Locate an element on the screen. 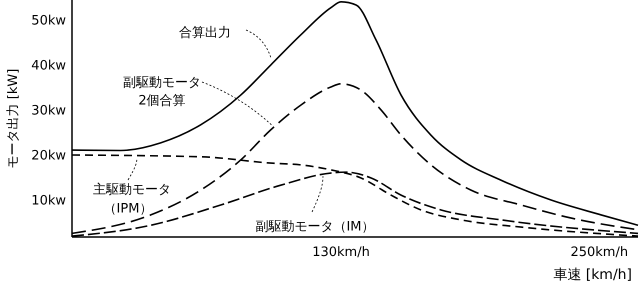  annotation: 合算出力 is located at coordinates (205, 33).